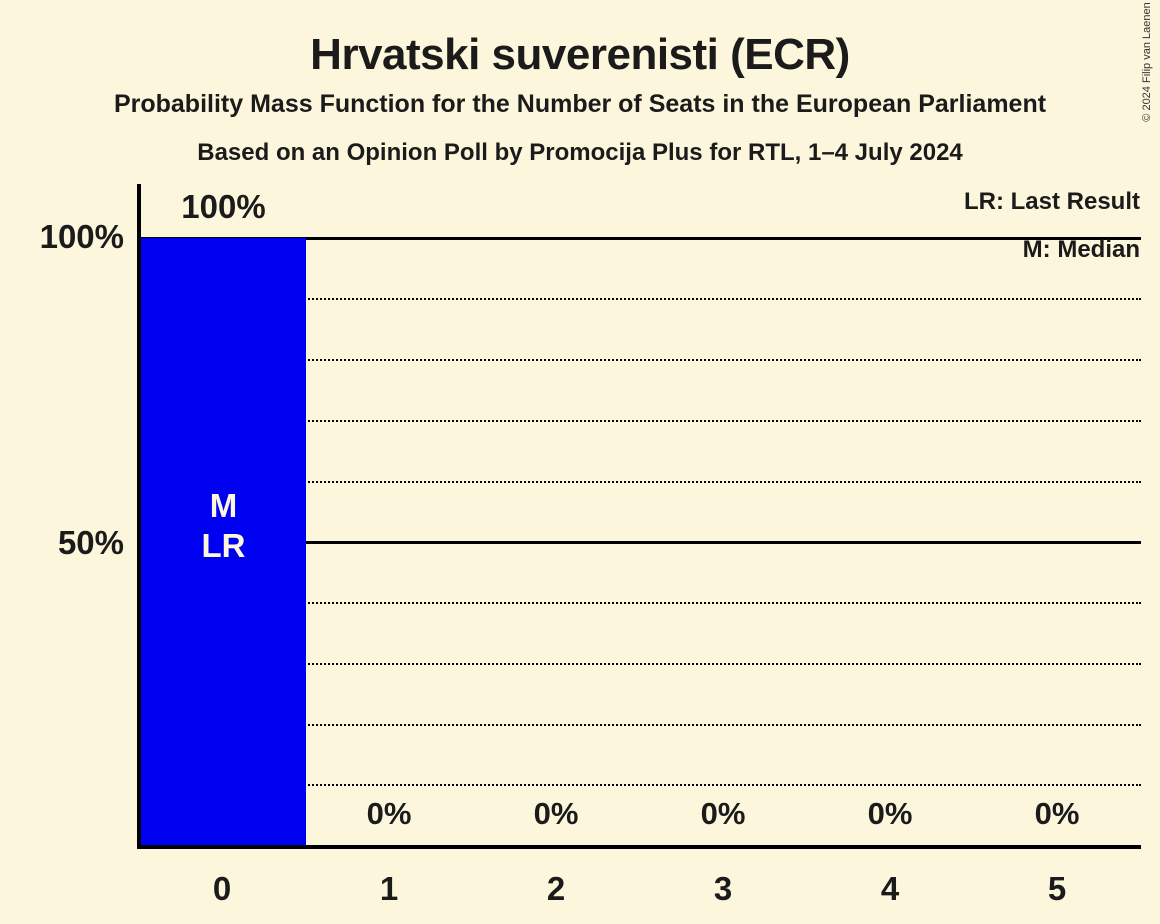  Describe the element at coordinates (556, 888) in the screenshot. I see `x-tick-label-2: 2` at that location.